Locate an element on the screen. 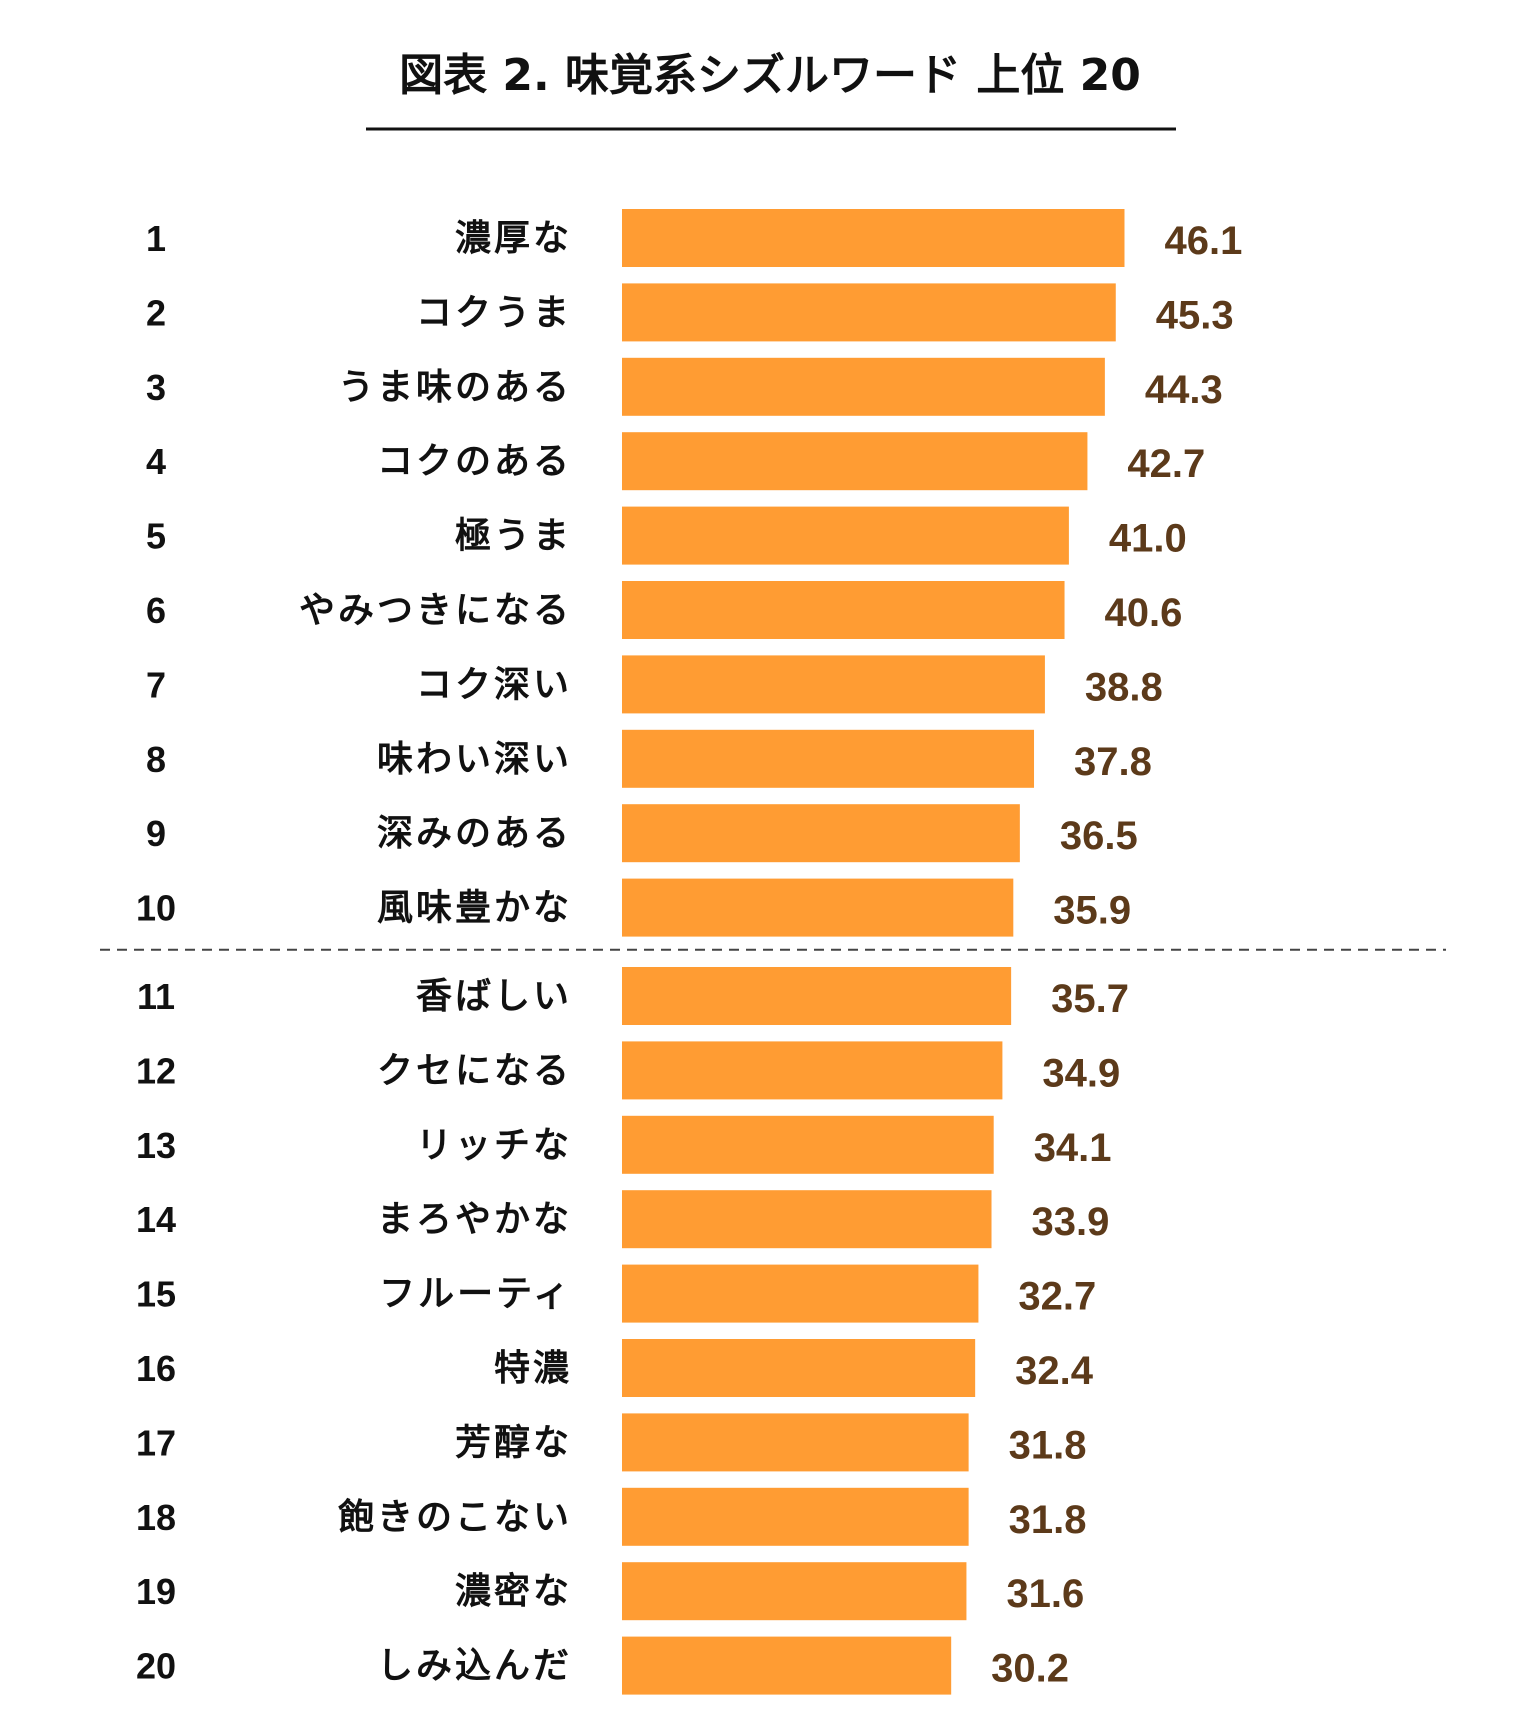  category-label: コク深い is located at coordinates (494, 684).